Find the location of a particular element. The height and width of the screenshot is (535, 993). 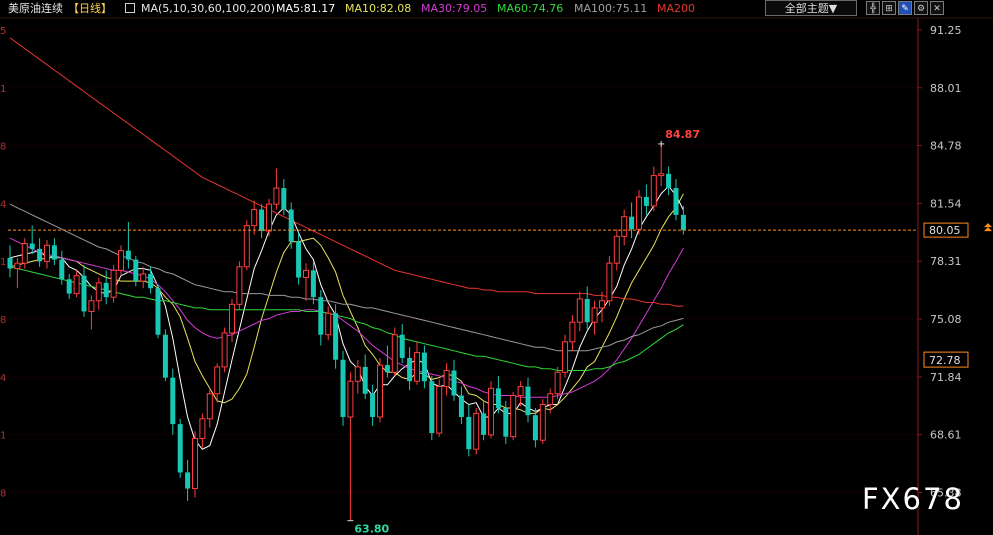

instrument-name: 美原油连续 is located at coordinates (35, 8).